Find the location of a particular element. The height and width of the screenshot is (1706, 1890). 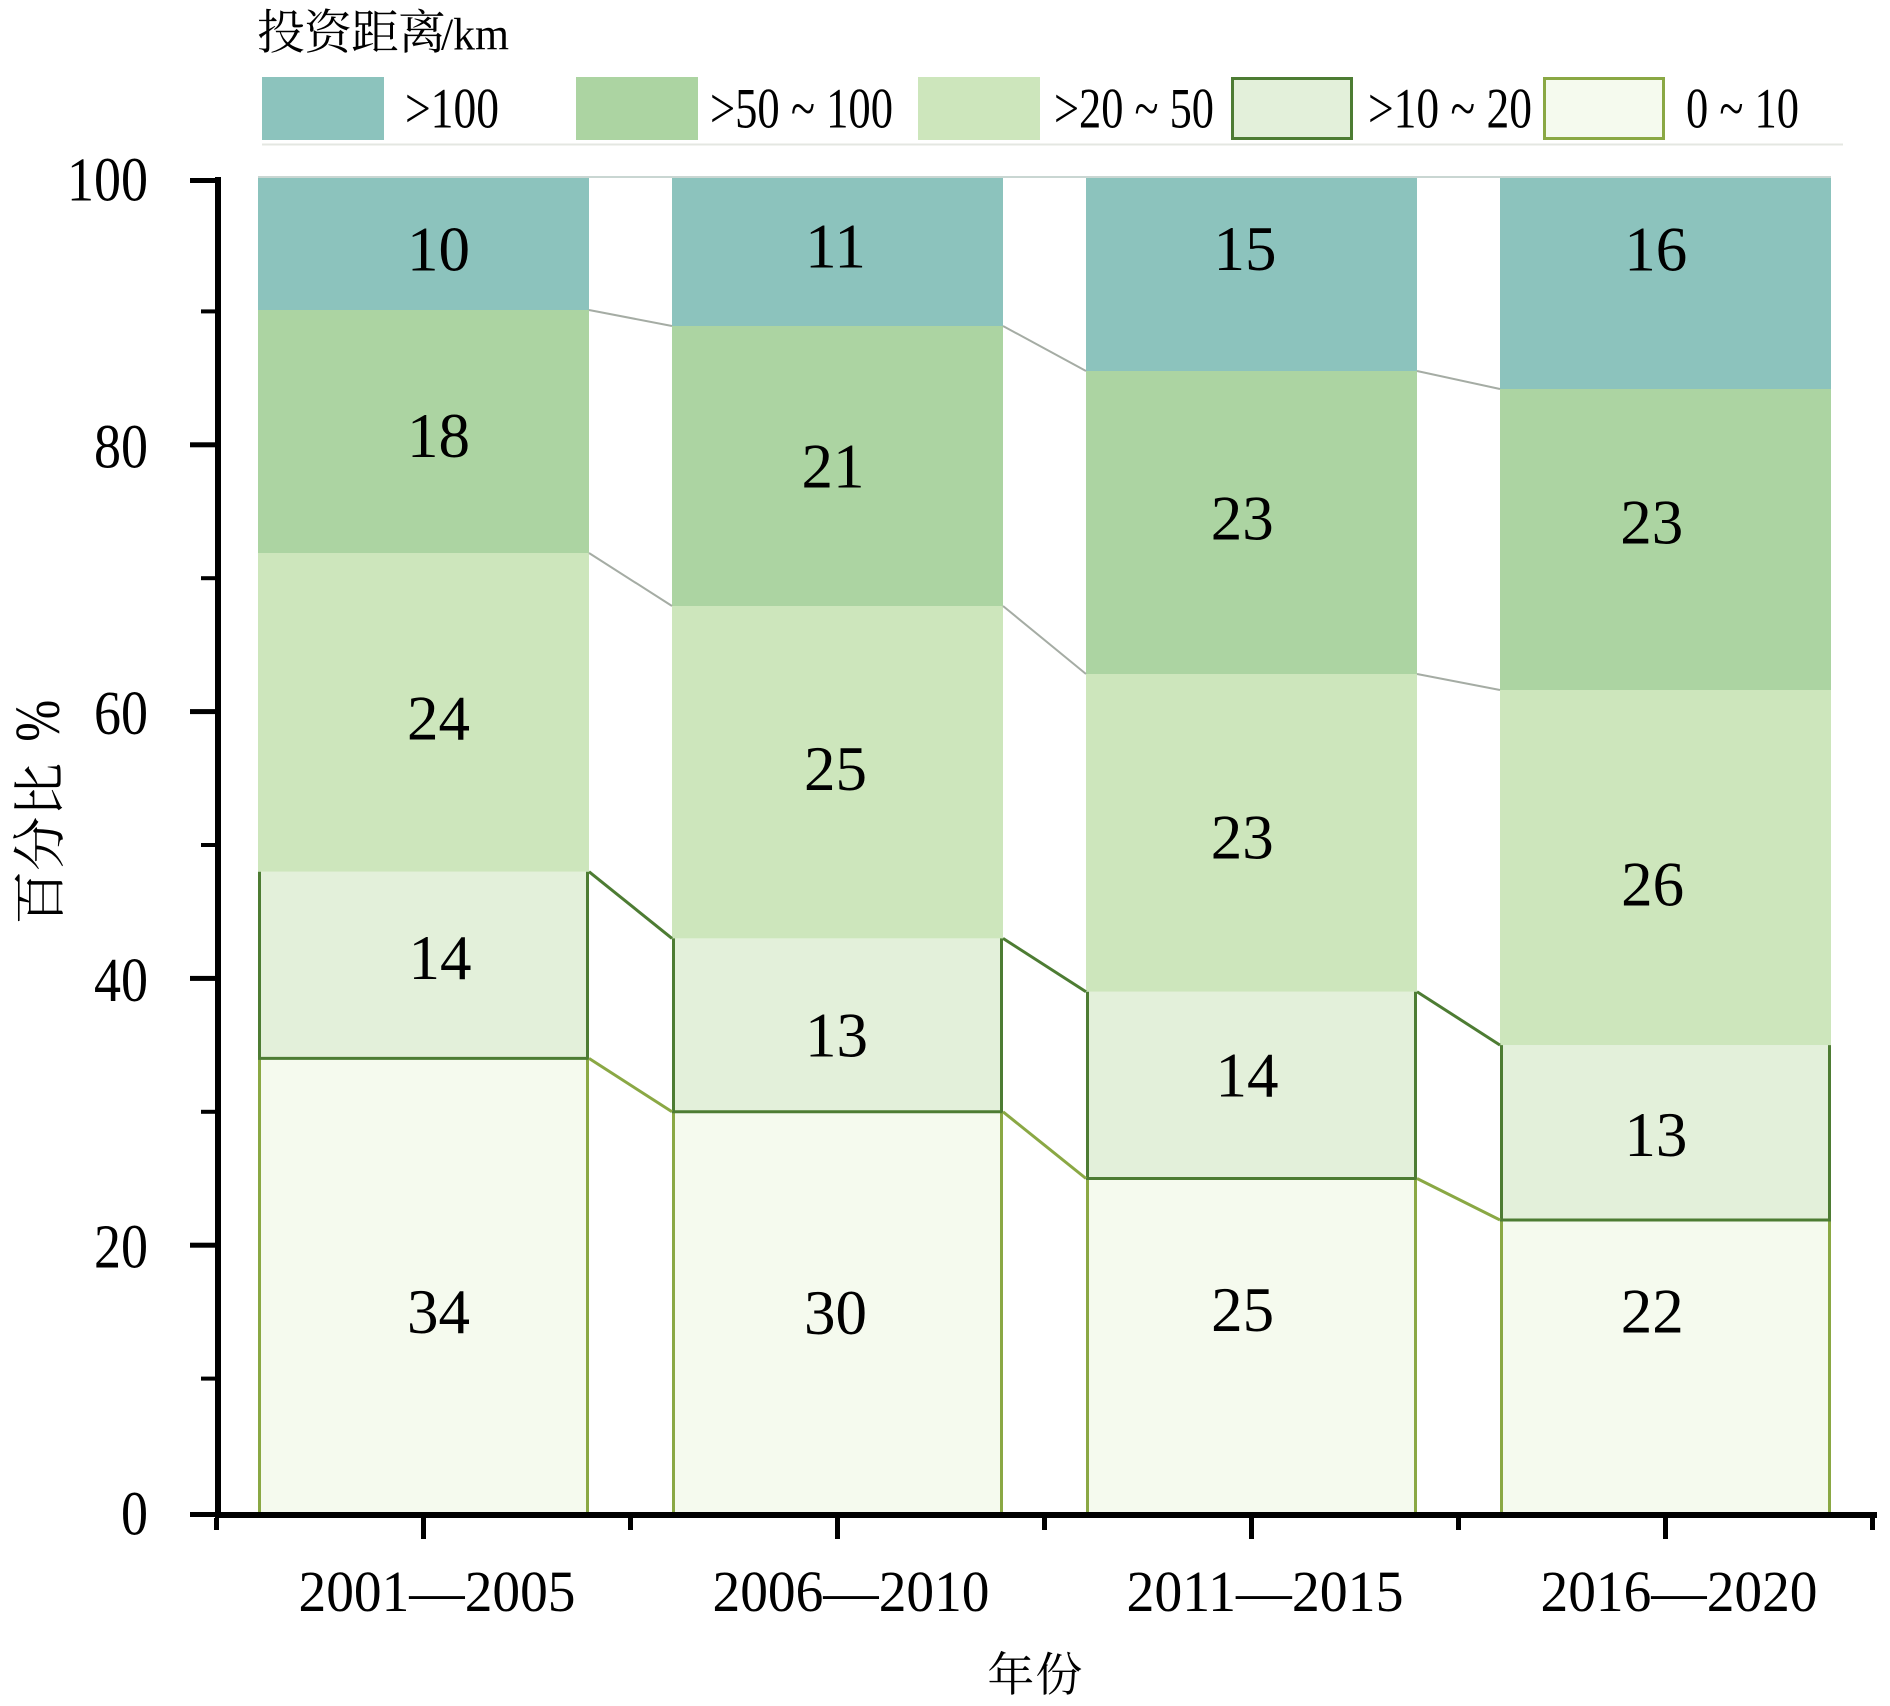

svg-text: 30 is located at coordinates (835, 1313).